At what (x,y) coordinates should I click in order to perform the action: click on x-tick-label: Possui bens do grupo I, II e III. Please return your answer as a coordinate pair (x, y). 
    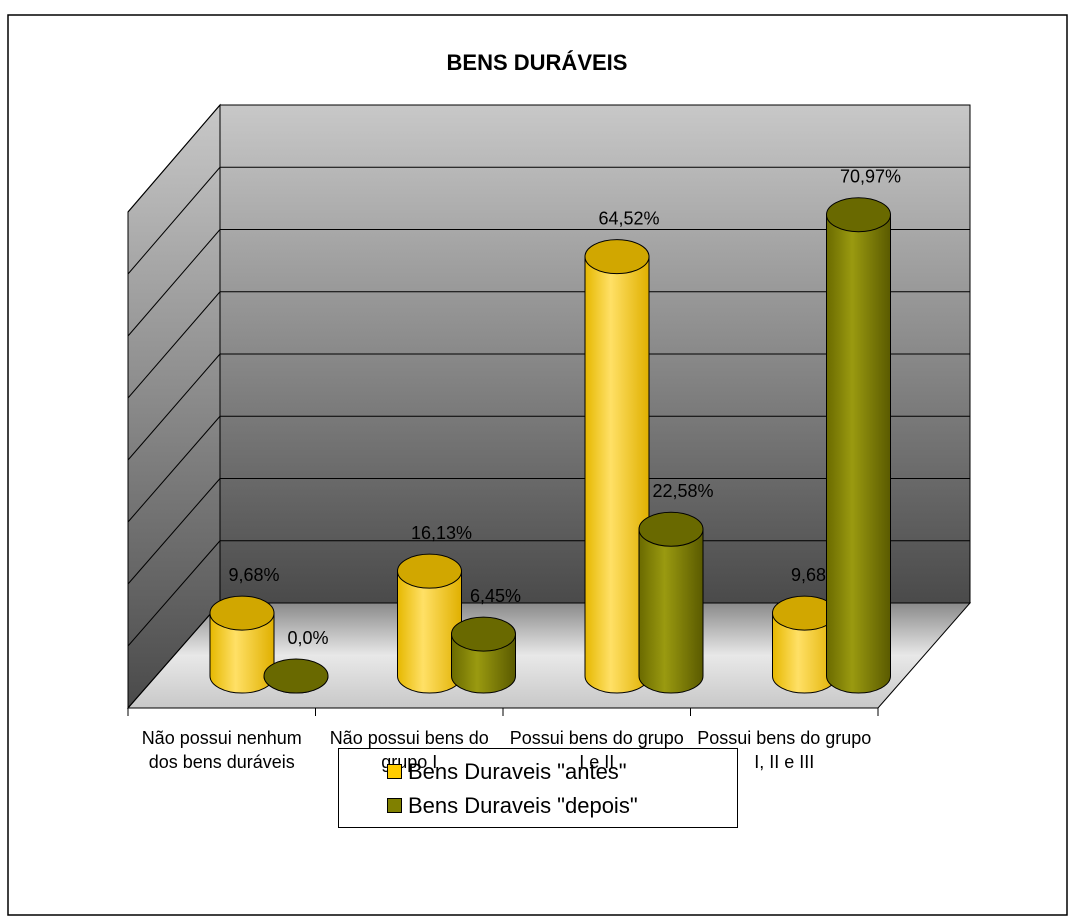
    Looking at the image, I should click on (784, 750).